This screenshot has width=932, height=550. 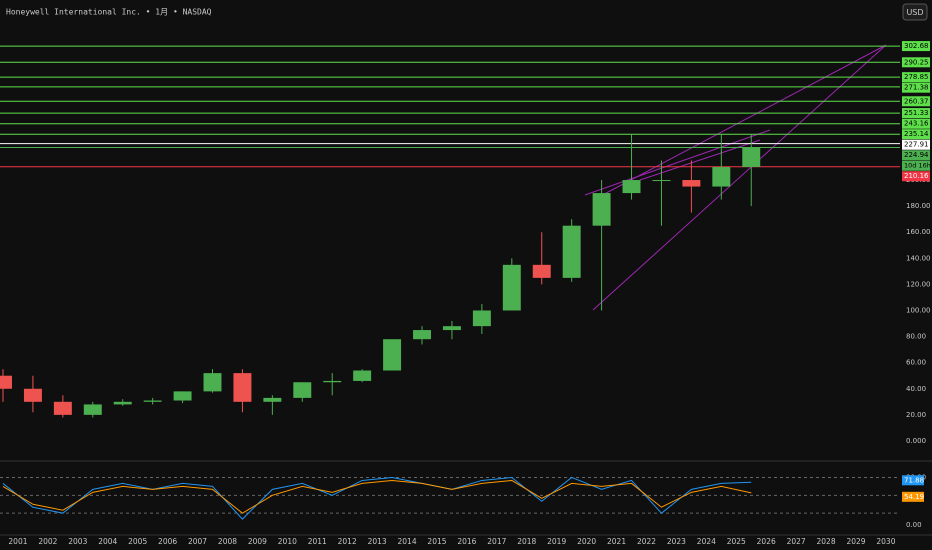 What do you see at coordinates (436, 541) in the screenshot?
I see `x-tick-label: 2015` at bounding box center [436, 541].